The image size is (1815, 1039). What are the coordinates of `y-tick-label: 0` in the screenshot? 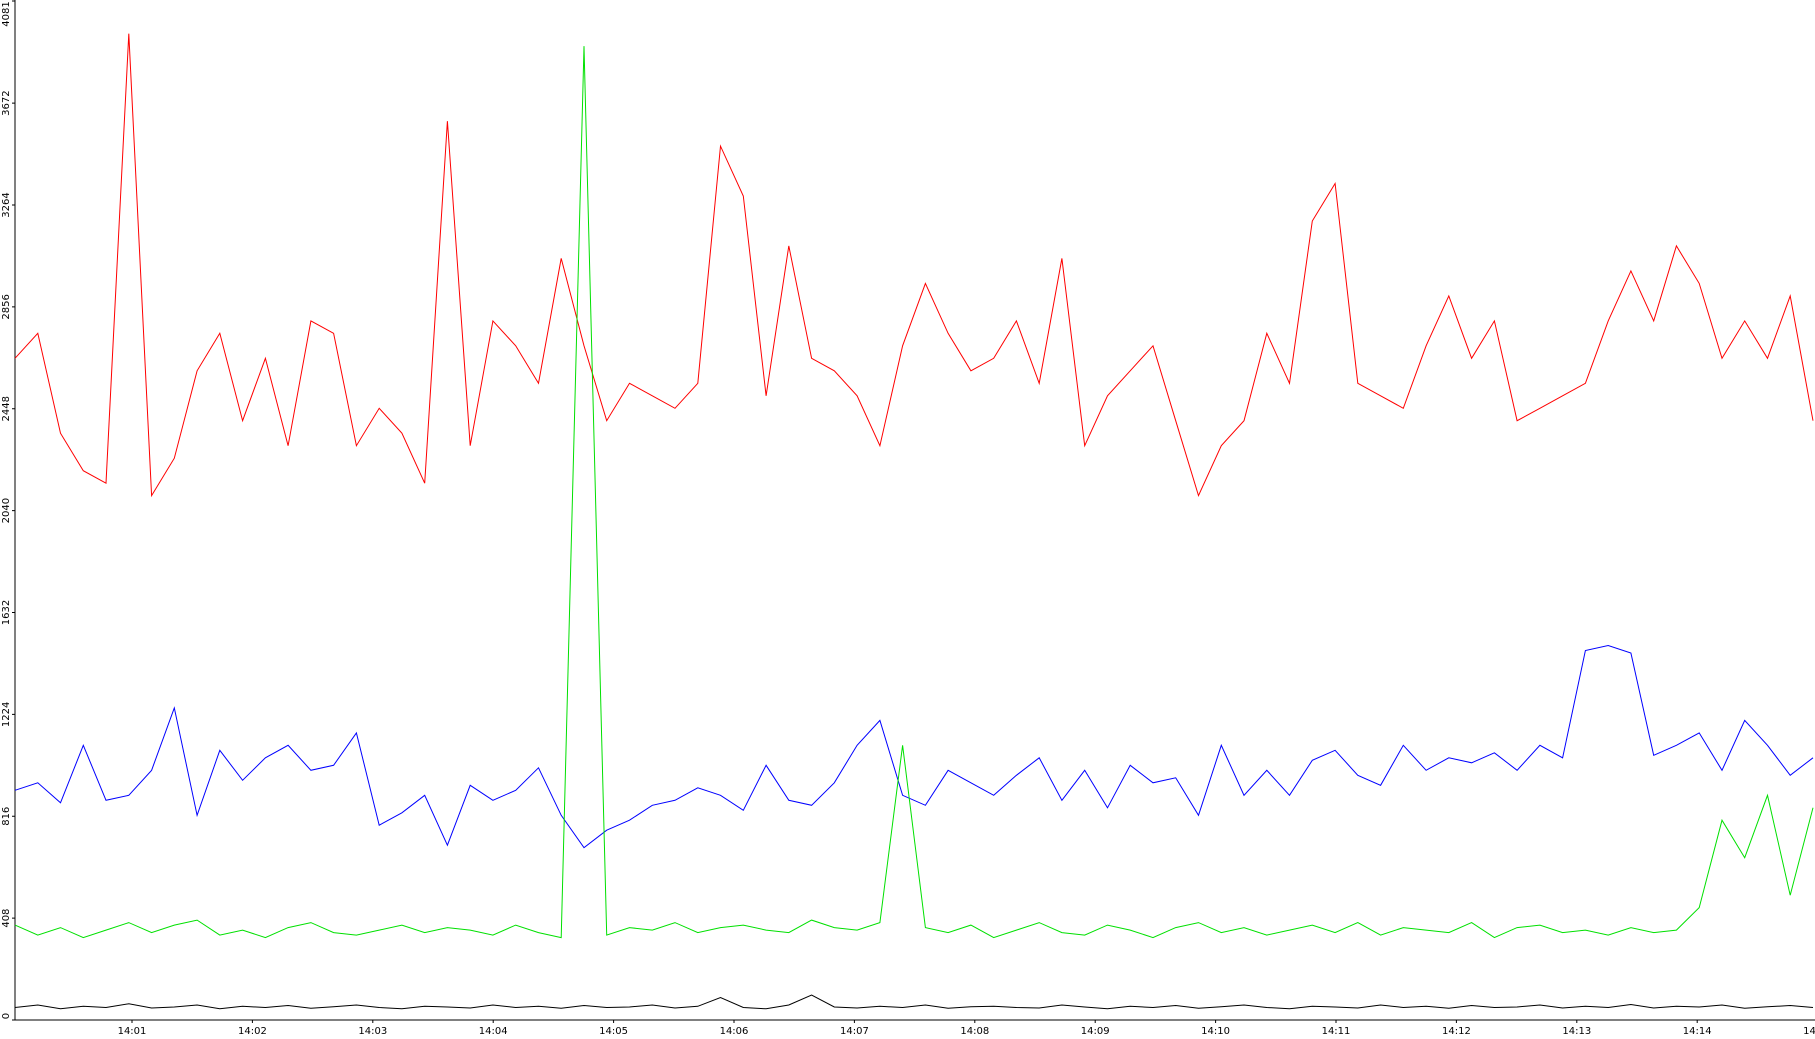 It's located at (6, 1016).